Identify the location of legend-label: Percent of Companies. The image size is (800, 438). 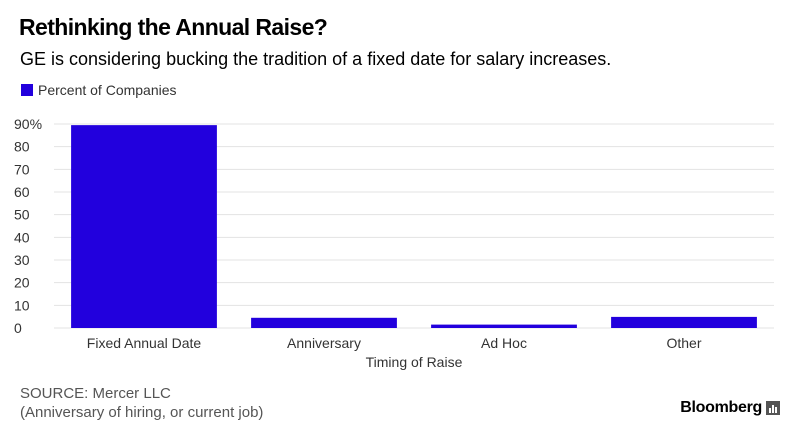
(107, 90).